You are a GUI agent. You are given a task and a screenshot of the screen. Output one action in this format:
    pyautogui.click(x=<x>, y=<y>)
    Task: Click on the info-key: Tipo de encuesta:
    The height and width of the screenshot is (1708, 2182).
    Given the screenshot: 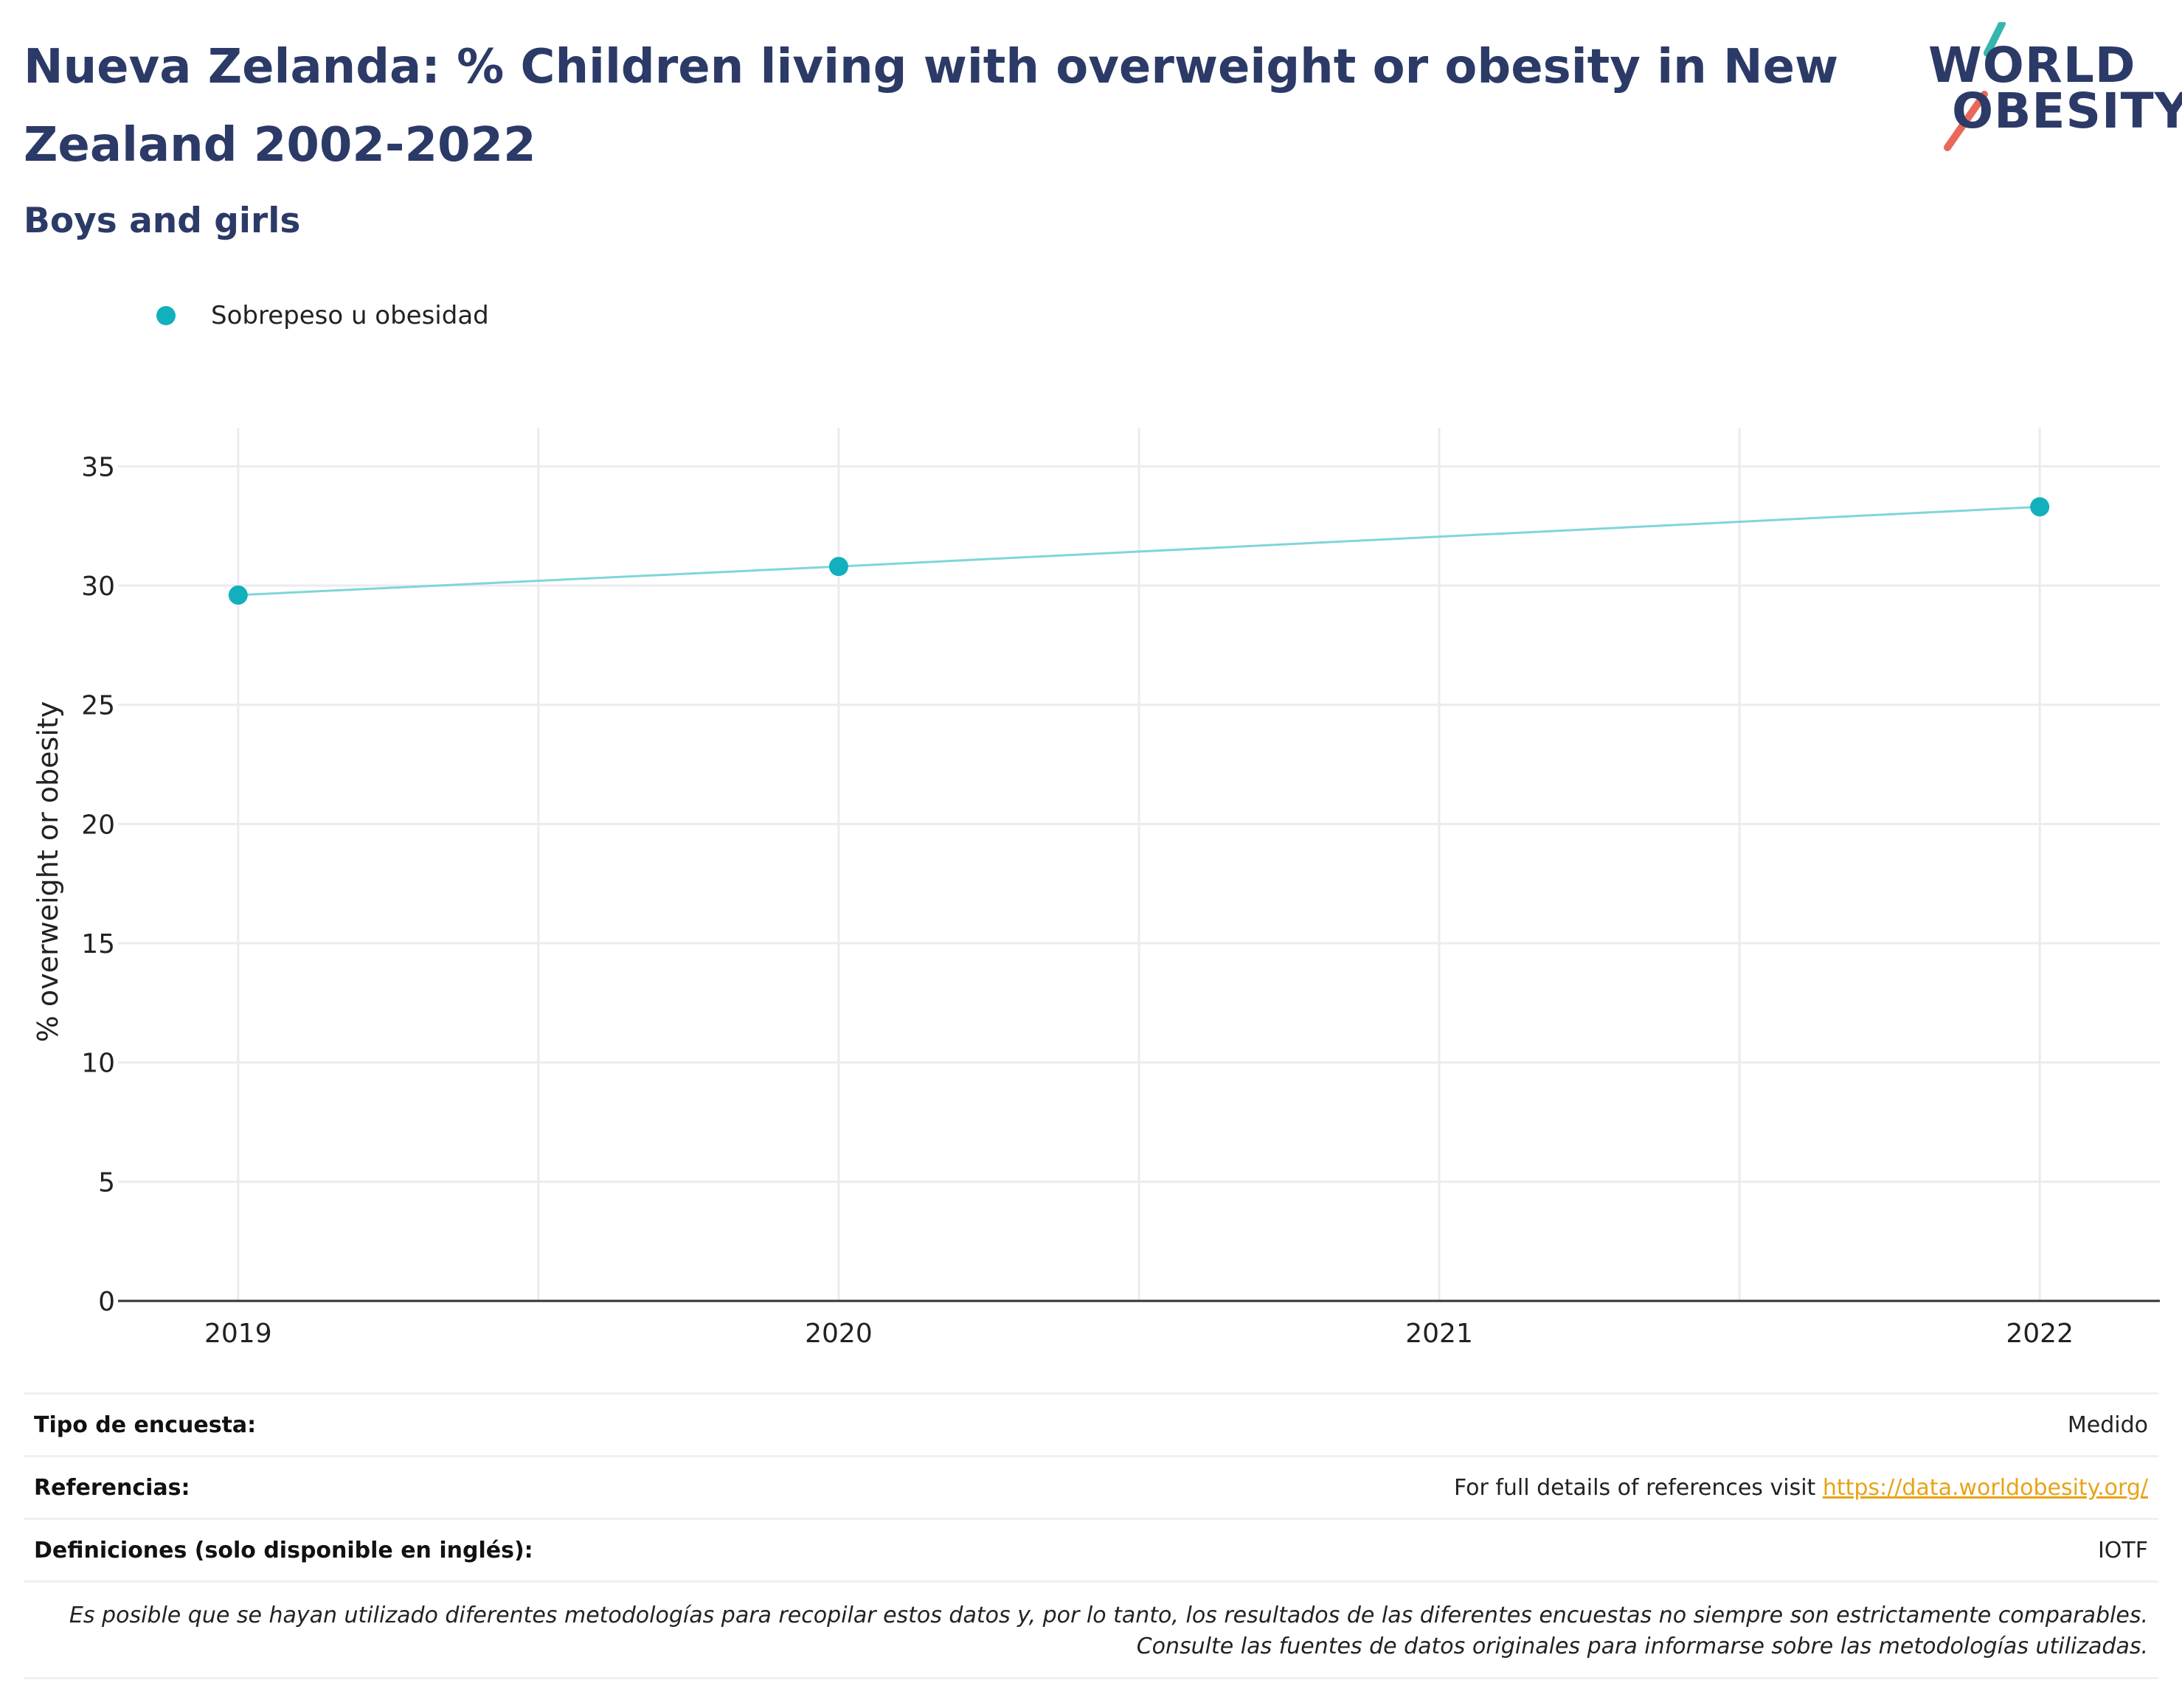 What is the action you would take?
    pyautogui.click(x=145, y=1425)
    